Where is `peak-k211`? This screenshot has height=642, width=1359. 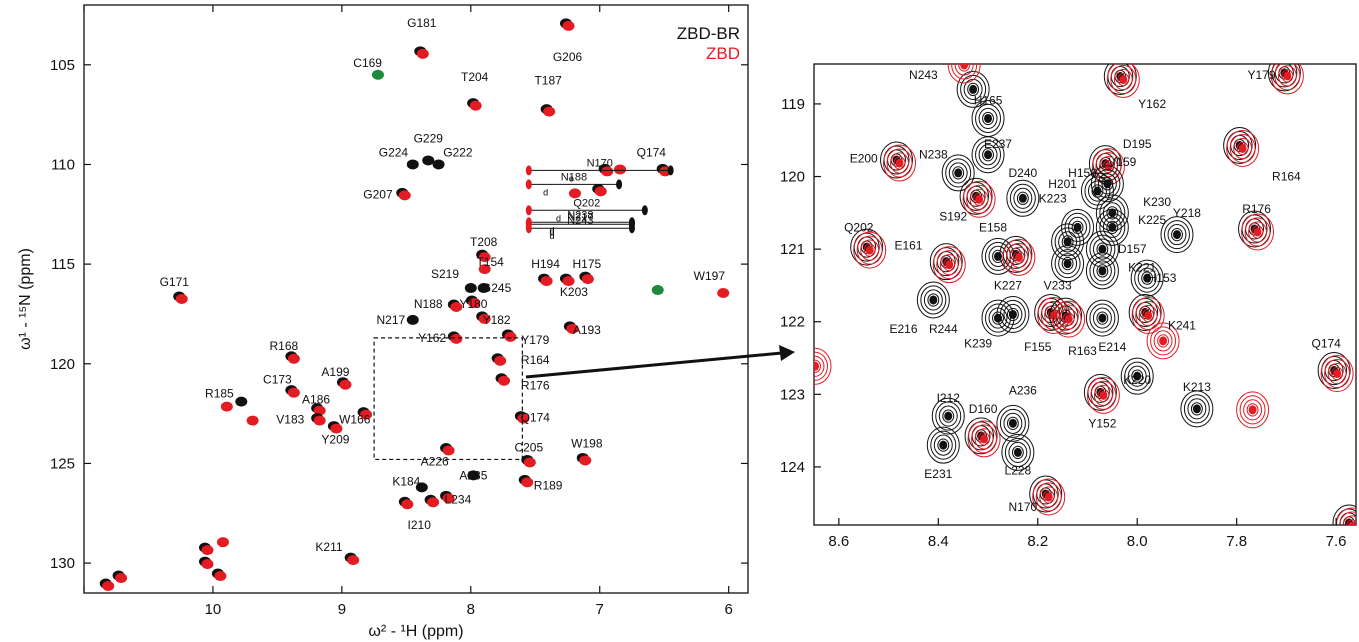 peak-k211 is located at coordinates (352, 559).